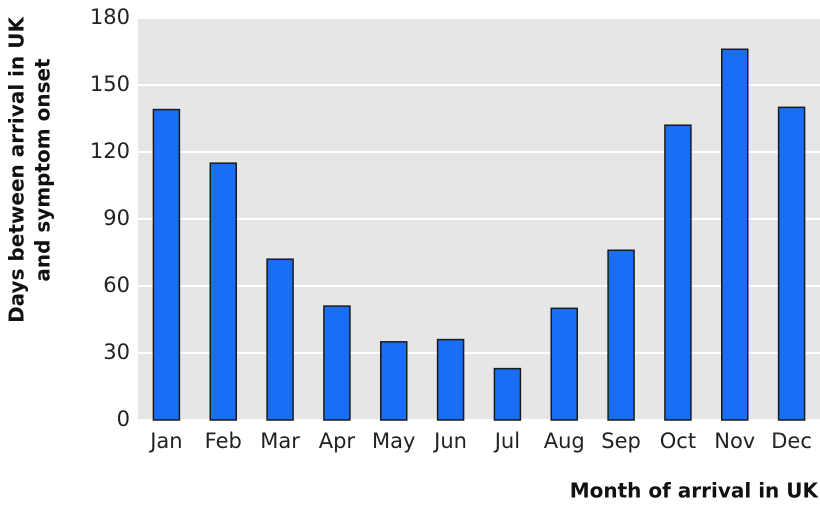 The width and height of the screenshot is (820, 508). I want to click on x-axis-title: Month of arrival in UK, so click(695, 491).